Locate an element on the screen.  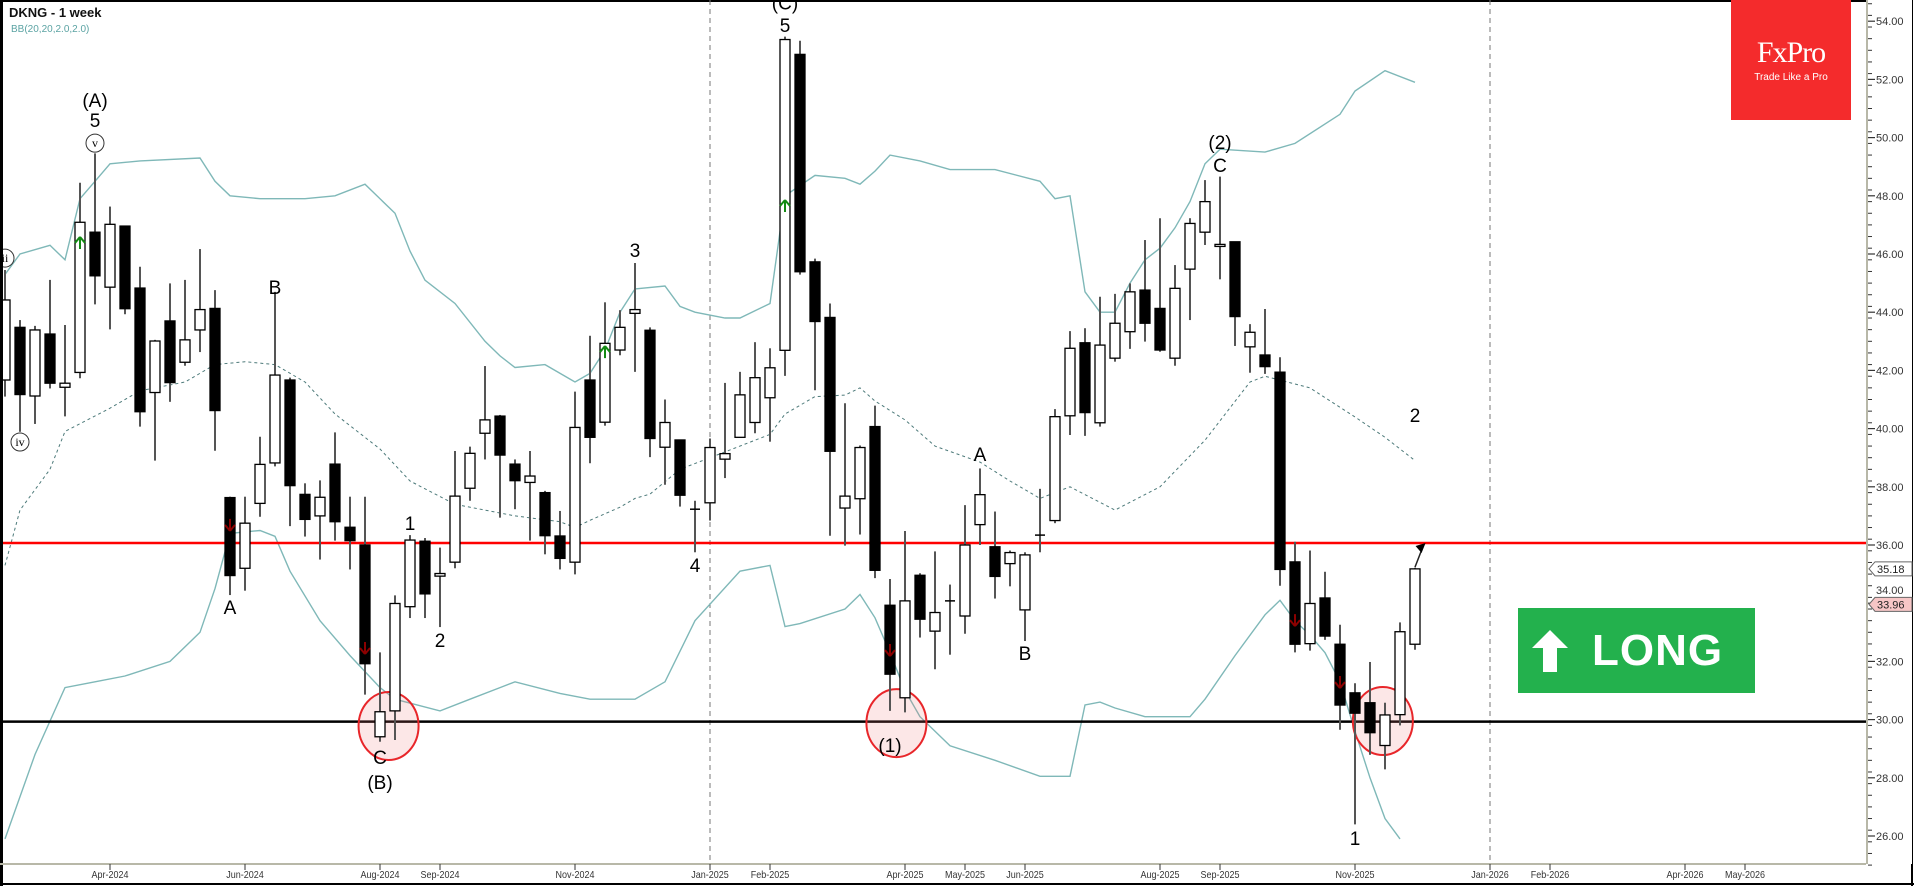
y-tick-label: 32.00 is located at coordinates (1890, 662).